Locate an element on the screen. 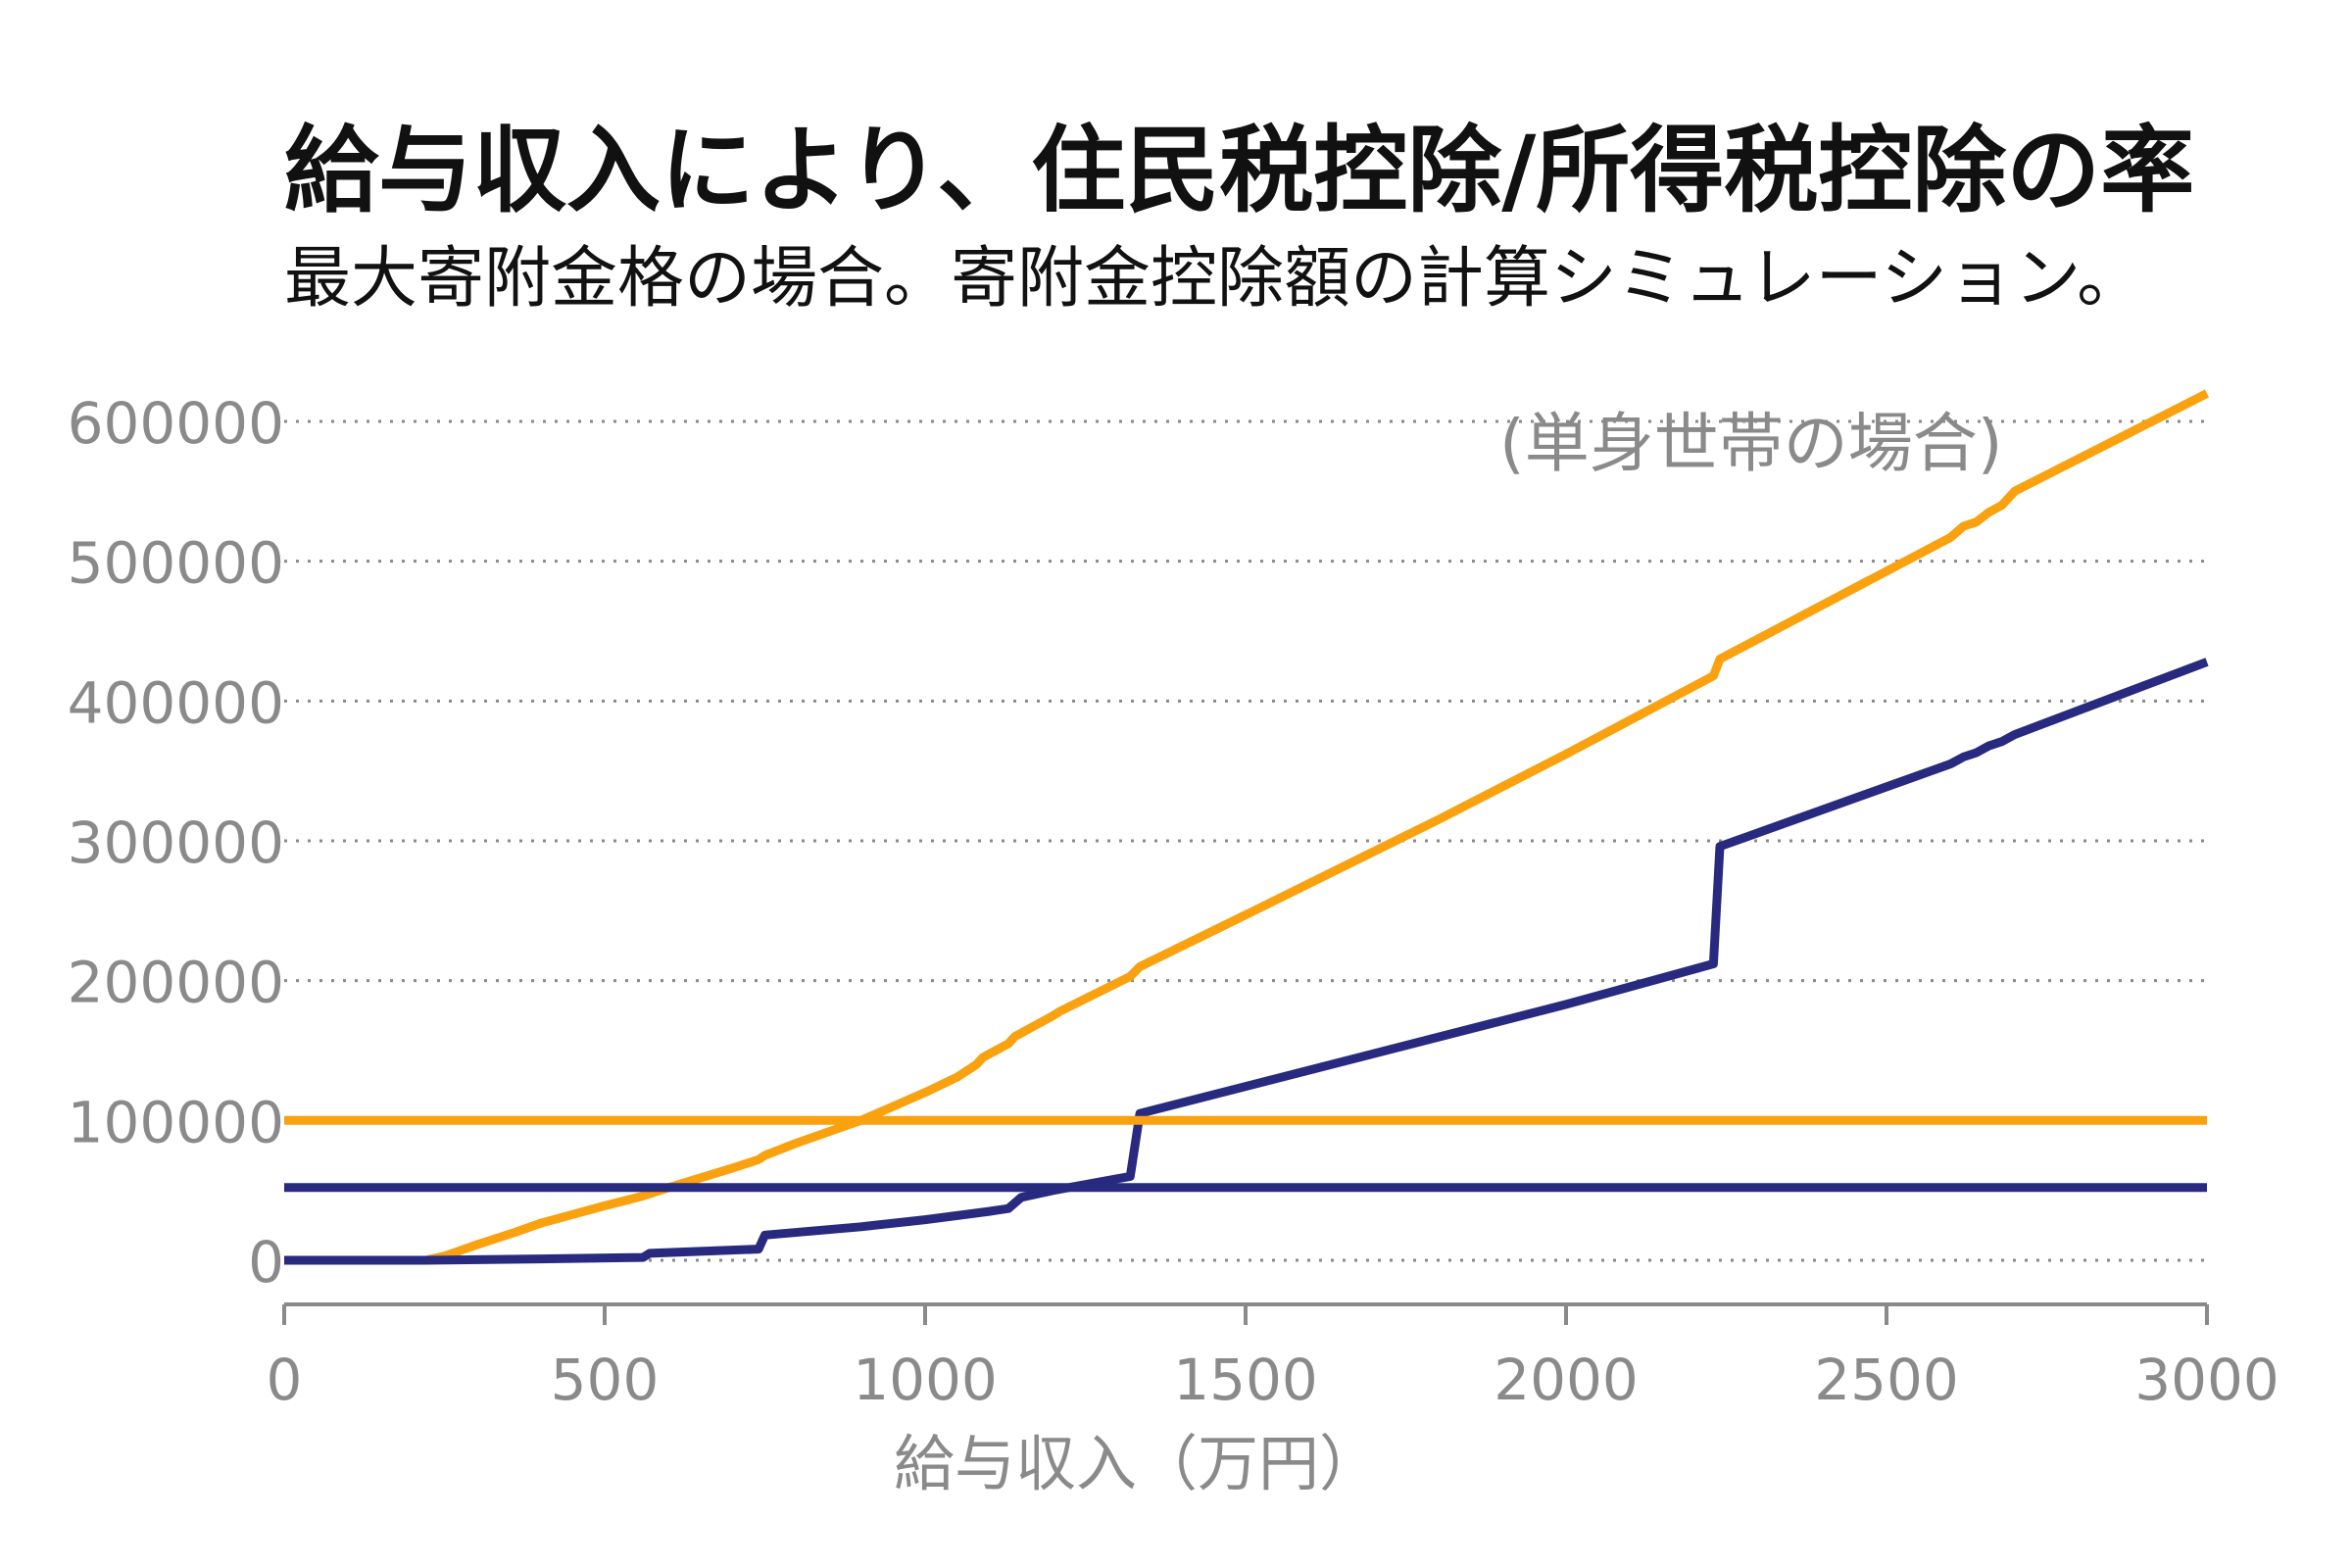  x-tick-label: 2000 is located at coordinates (1566, 1380).